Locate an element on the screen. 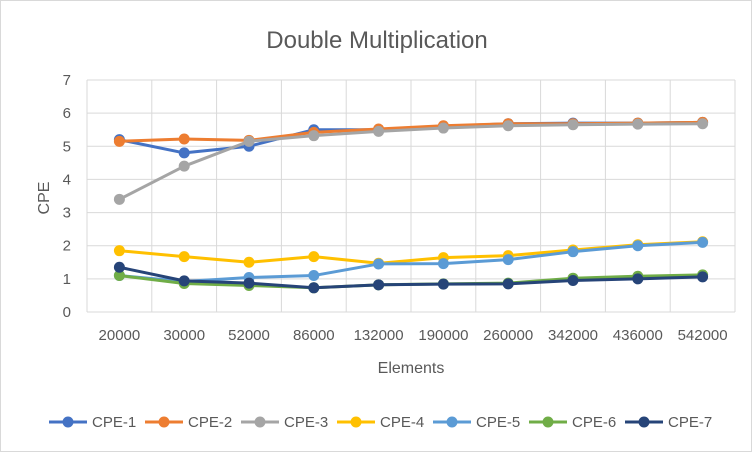 The height and width of the screenshot is (452, 752). x-tick-label: 436000 is located at coordinates (638, 335).